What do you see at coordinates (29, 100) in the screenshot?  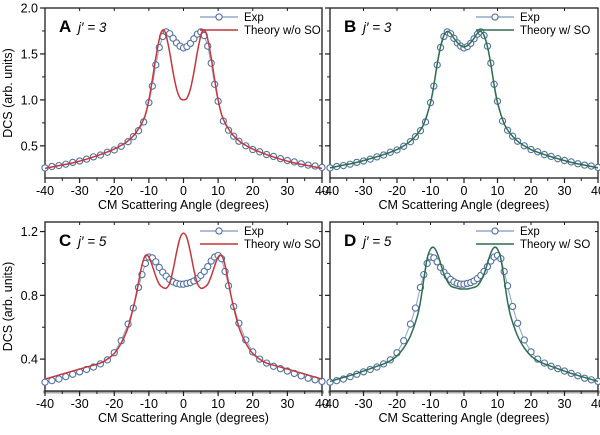 I see `y-tick-label: 1.0` at bounding box center [29, 100].